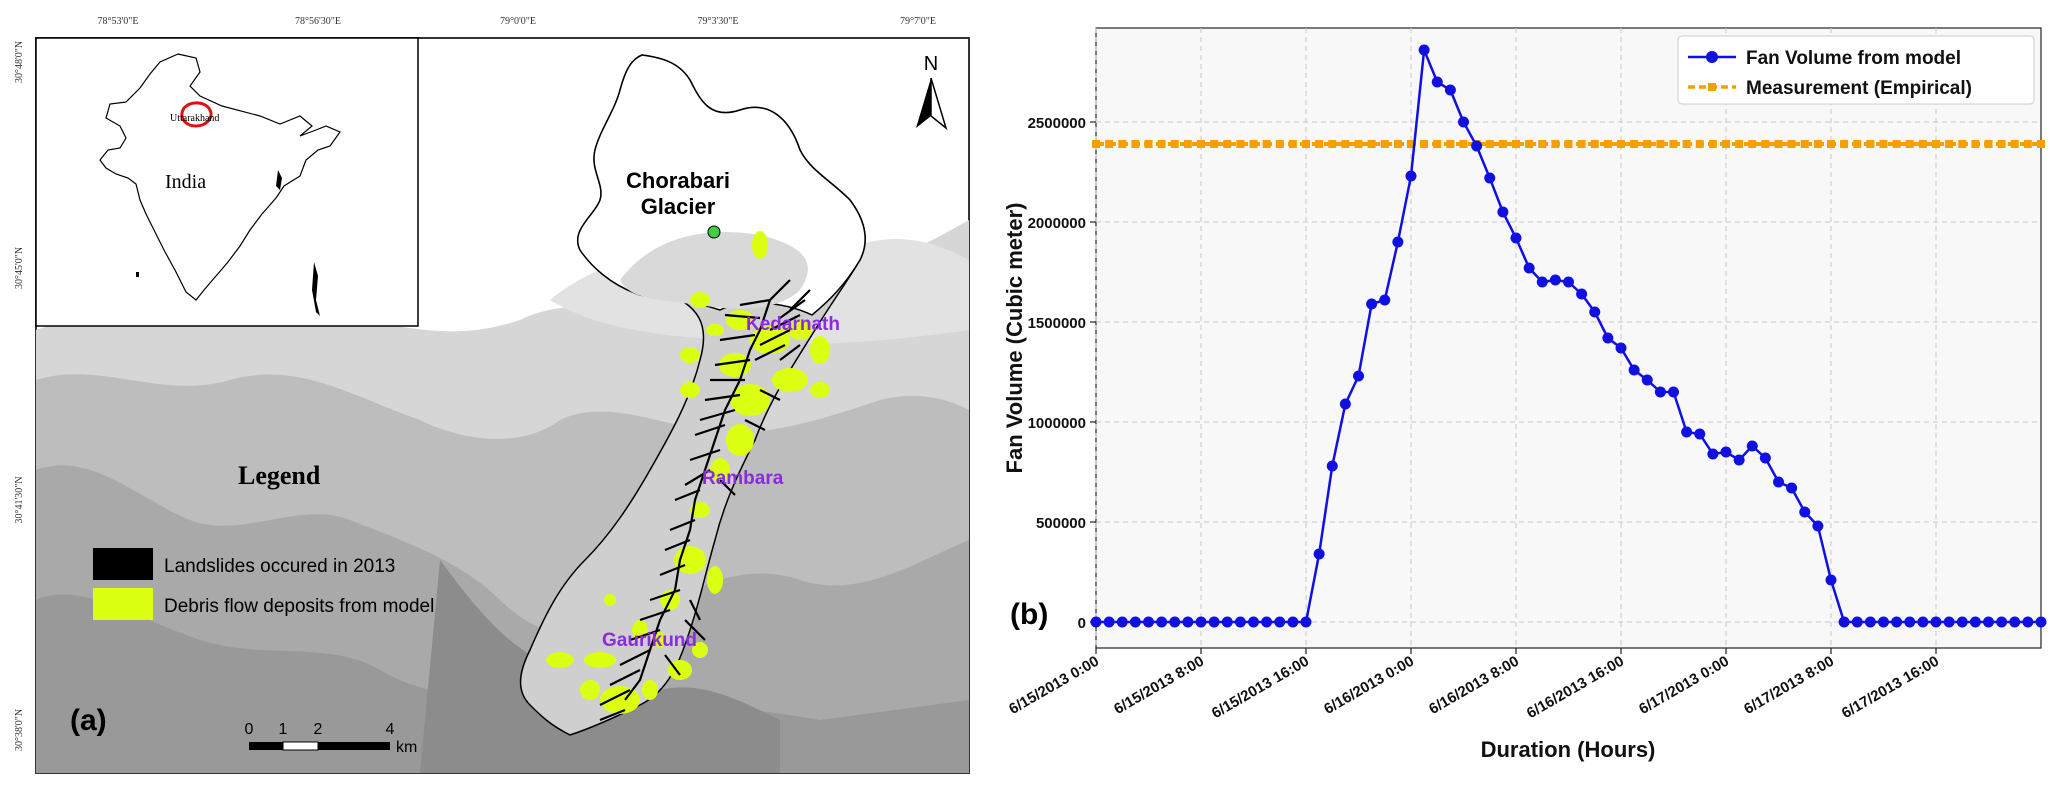  I want to click on coord-left-1: 30°48'0"N, so click(19, 62).